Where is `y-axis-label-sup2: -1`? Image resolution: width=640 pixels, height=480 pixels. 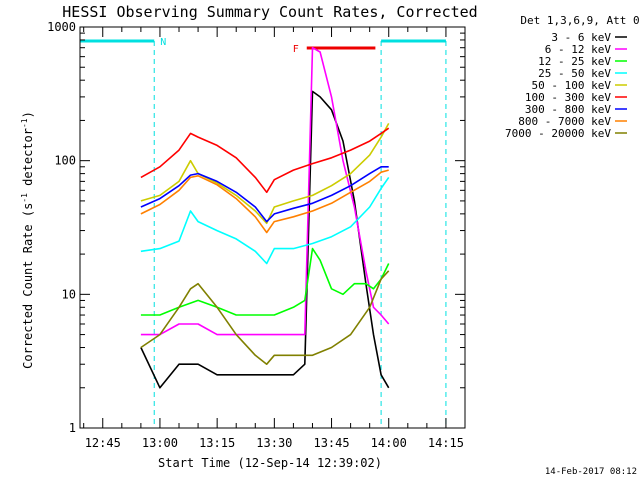 y-axis-label-sup2: -1 is located at coordinates (24, 123).